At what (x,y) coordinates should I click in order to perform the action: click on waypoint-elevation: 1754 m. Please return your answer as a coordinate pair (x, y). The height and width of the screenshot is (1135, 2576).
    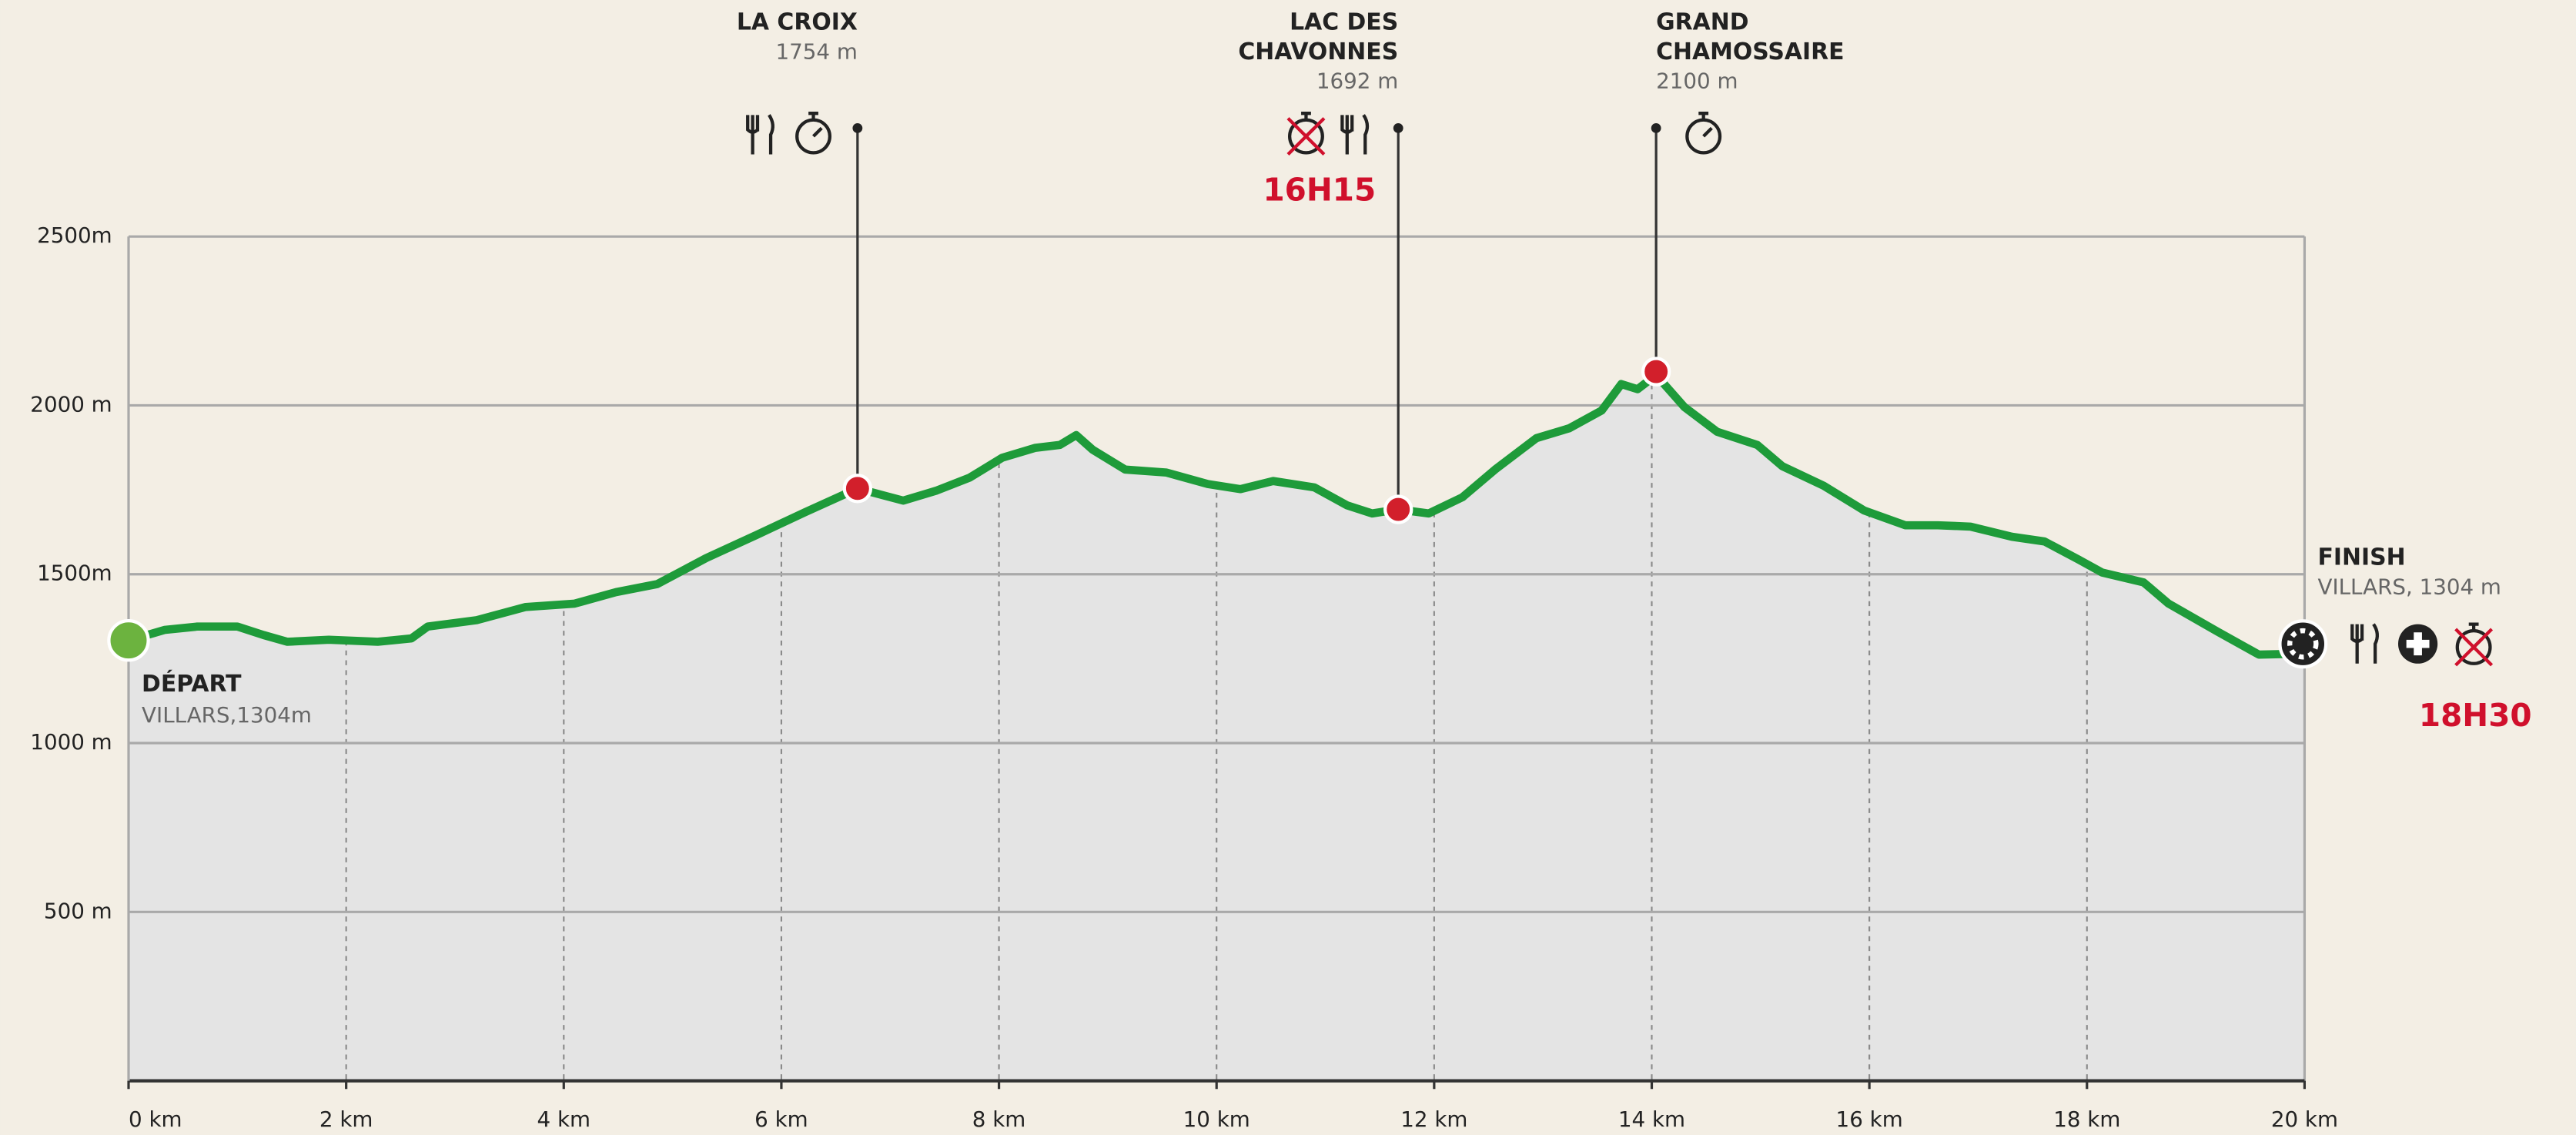
    Looking at the image, I should click on (816, 51).